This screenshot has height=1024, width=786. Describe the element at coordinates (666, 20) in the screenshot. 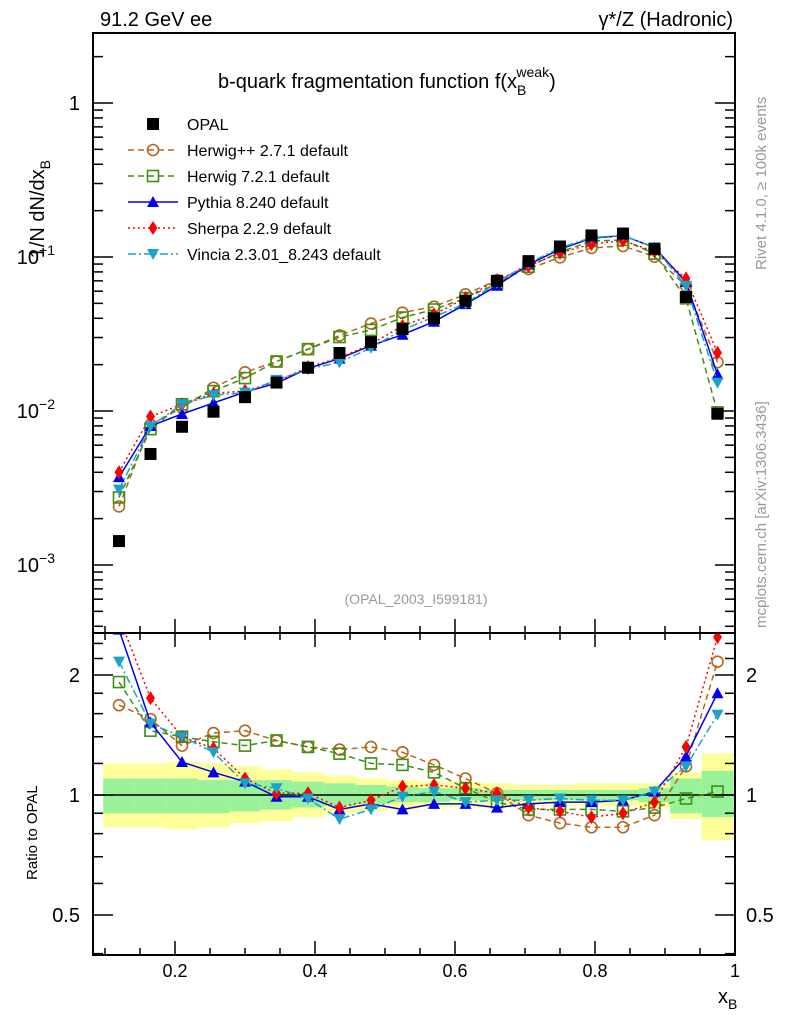

I see `header-right: γ*/Z (Hadronic)` at that location.